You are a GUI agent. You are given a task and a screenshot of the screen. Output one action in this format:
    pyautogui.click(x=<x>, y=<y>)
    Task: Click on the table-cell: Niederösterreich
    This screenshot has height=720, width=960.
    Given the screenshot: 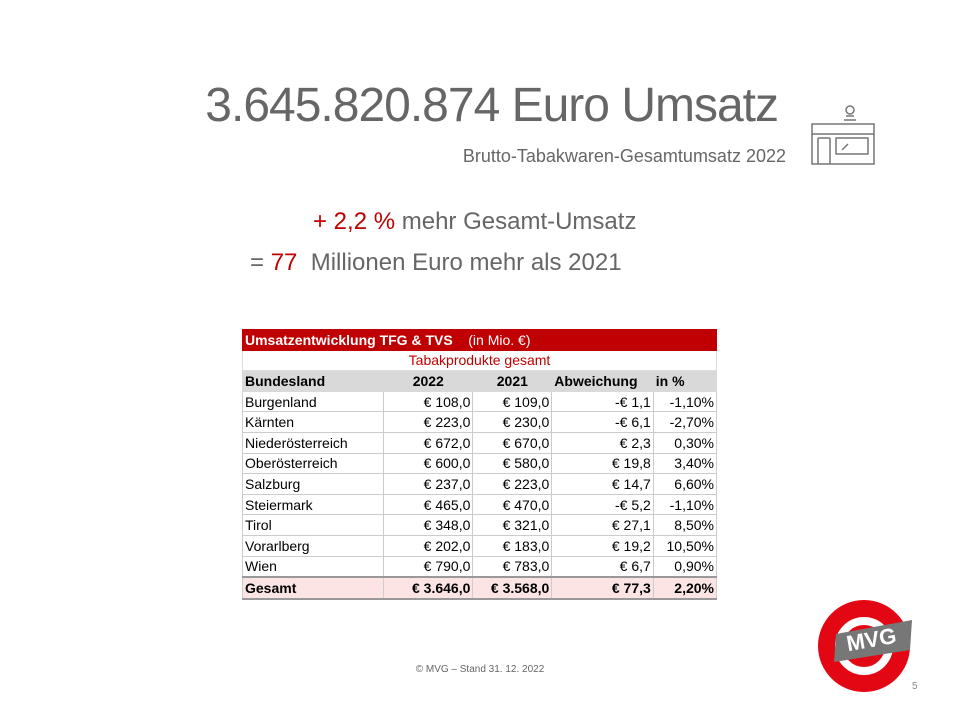 What is the action you would take?
    pyautogui.click(x=313, y=442)
    